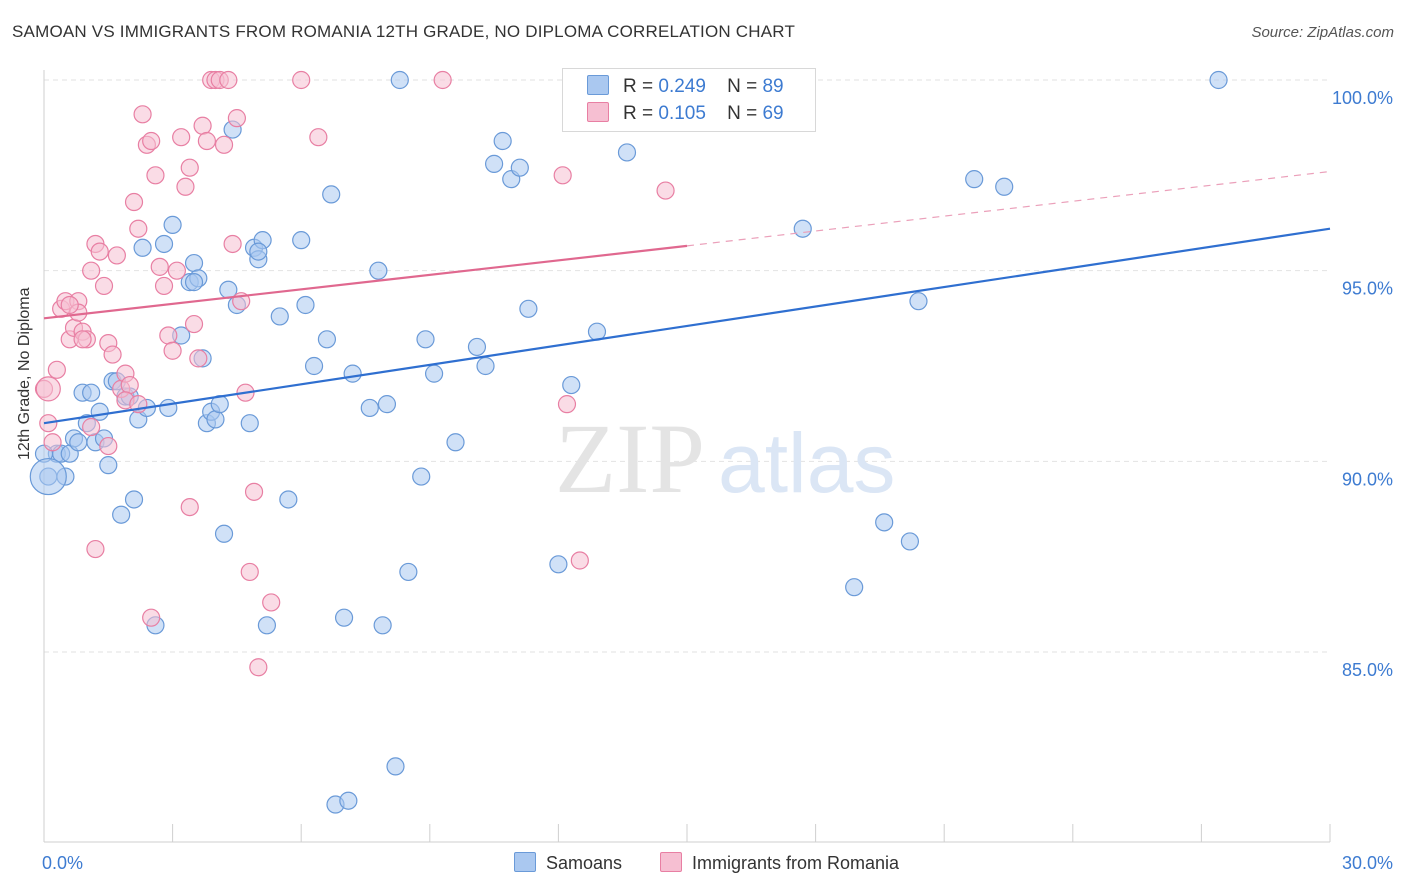  I want to click on legend-row-romania: R = 0.105 N = 69, so click(685, 114).